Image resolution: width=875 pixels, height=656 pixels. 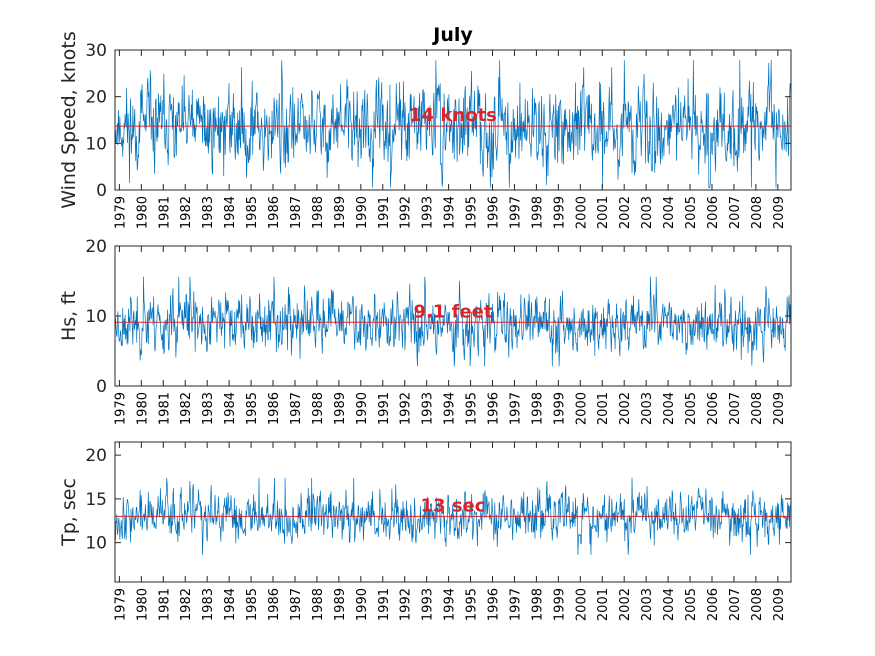 What do you see at coordinates (452, 35) in the screenshot?
I see `chart-title: July` at bounding box center [452, 35].